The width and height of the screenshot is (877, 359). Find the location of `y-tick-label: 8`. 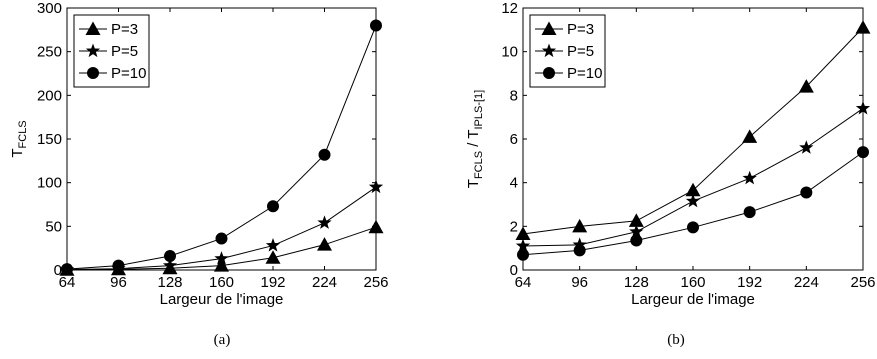

y-tick-label: 8 is located at coordinates (514, 95).